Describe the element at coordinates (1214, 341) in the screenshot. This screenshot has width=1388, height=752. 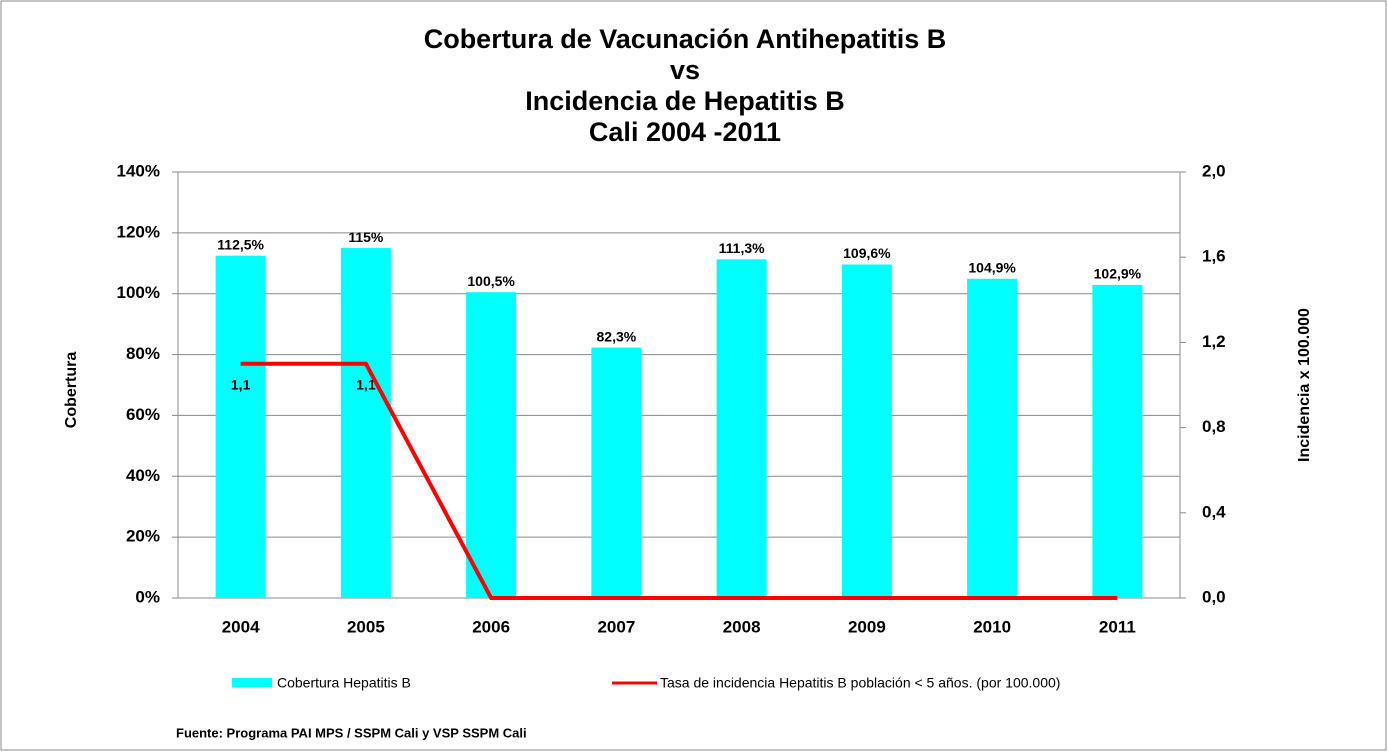
I see `y2-tick-label: 1,2` at that location.